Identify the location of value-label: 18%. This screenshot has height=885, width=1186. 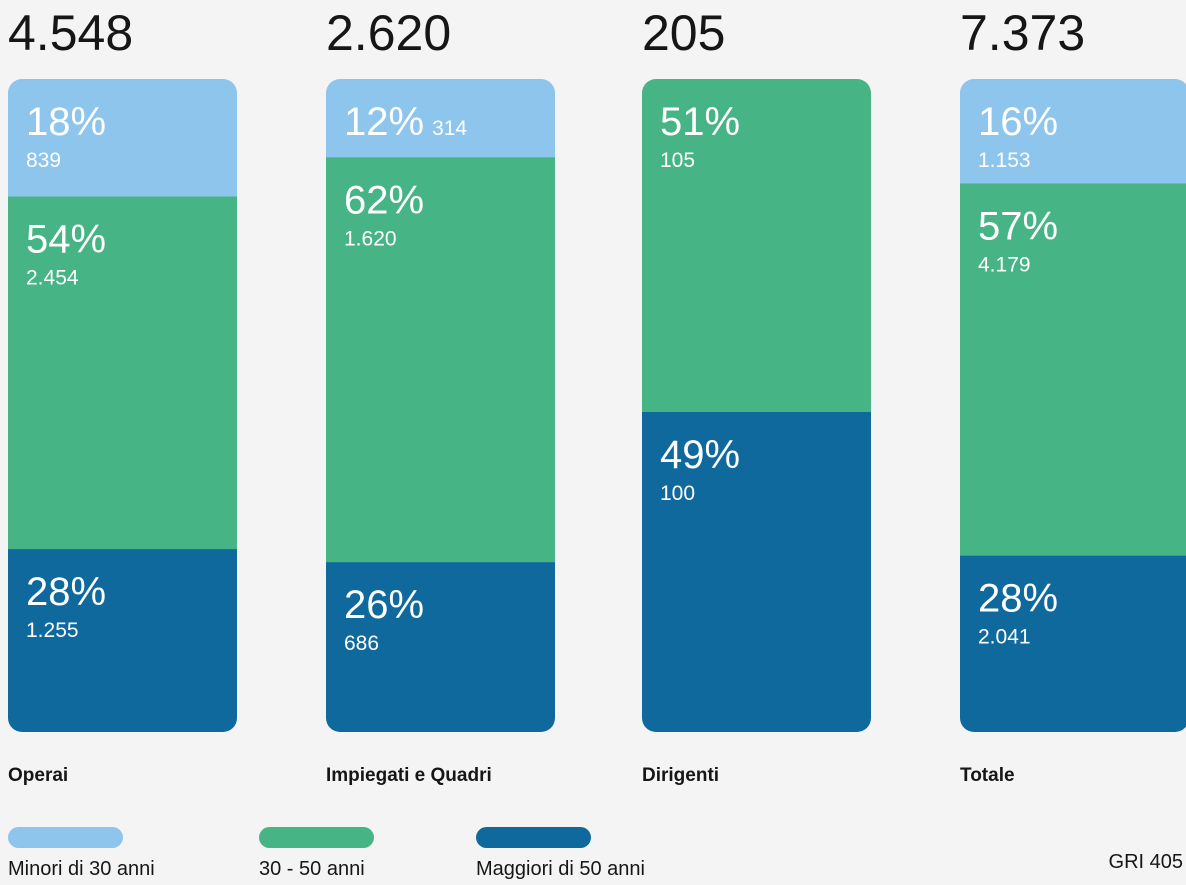
(66, 122).